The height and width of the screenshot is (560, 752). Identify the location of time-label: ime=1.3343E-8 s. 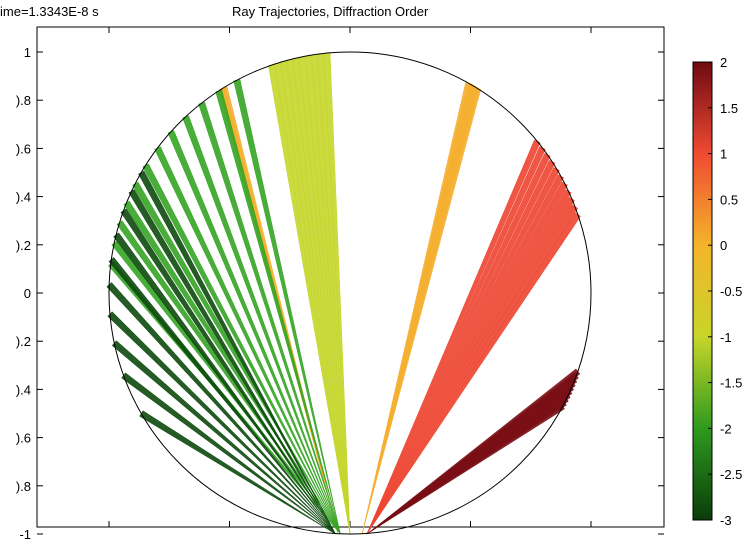
(49, 11).